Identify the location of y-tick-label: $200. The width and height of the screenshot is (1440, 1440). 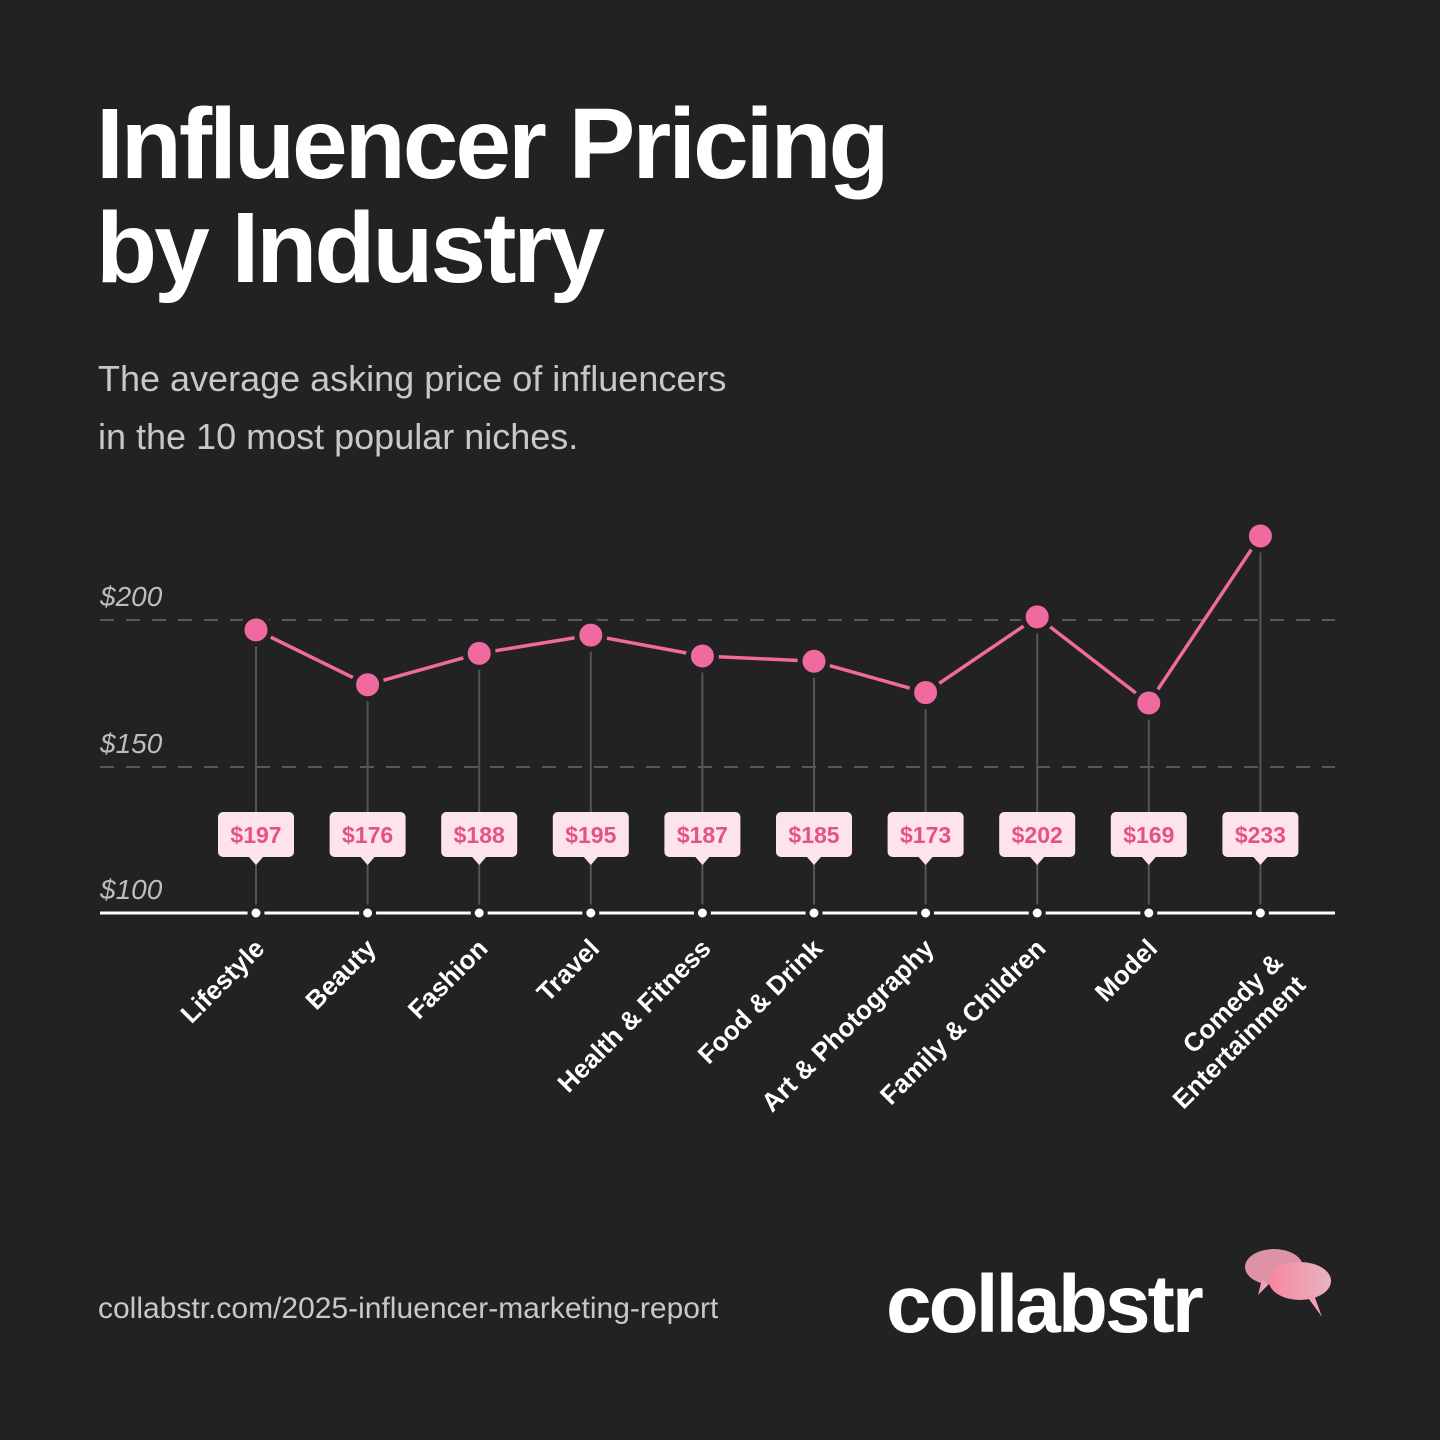
(131, 596).